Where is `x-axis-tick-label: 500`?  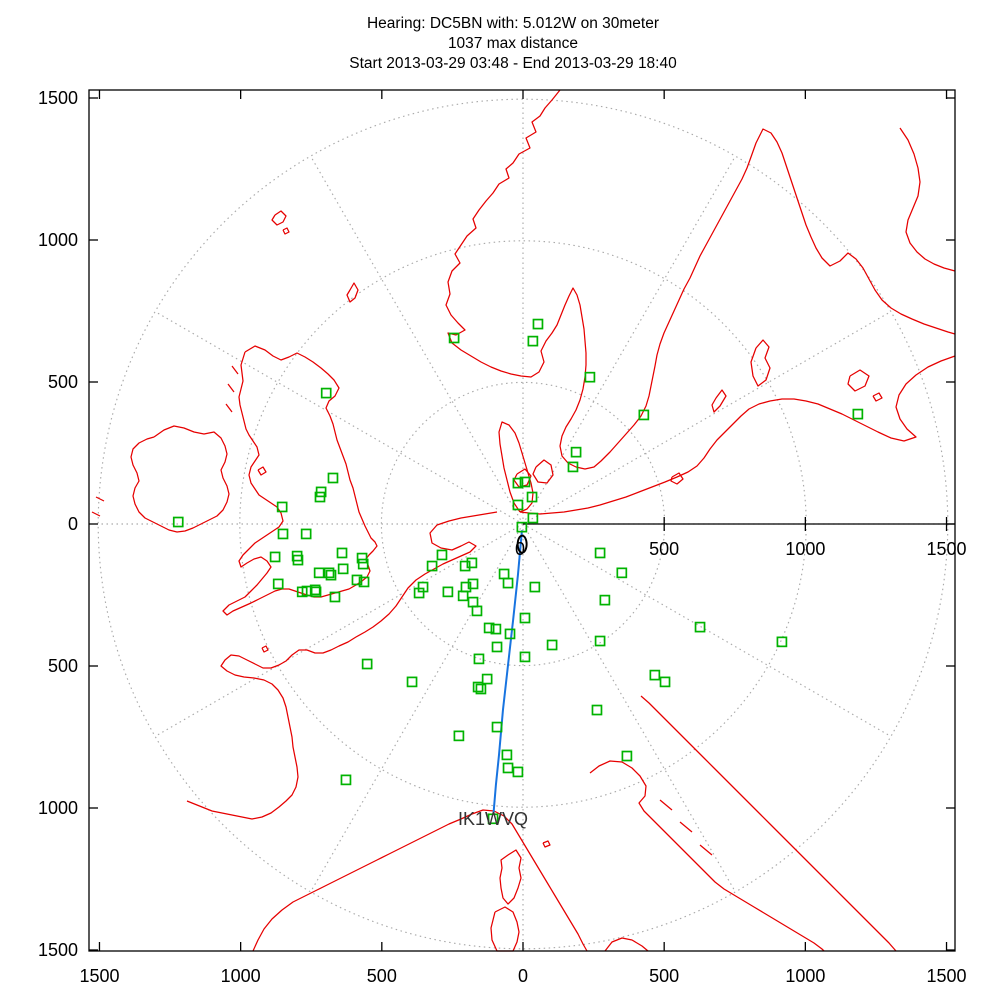 x-axis-tick-label: 500 is located at coordinates (664, 976).